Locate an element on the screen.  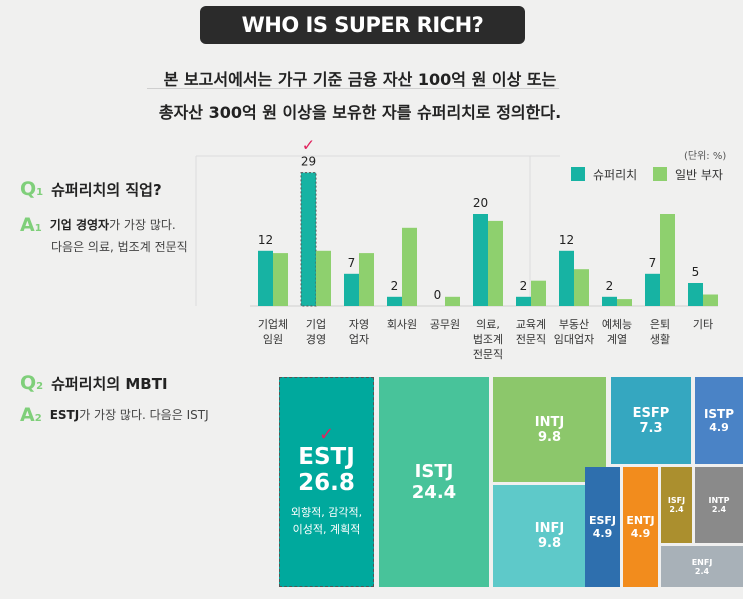
mbti-value: 26.8 is located at coordinates (326, 483).